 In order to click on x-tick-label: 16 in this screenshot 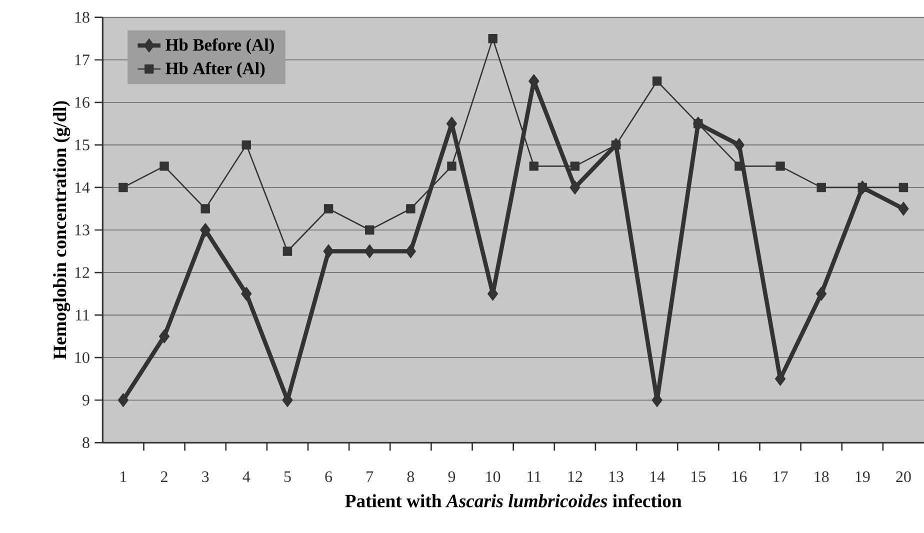, I will do `click(739, 476)`.